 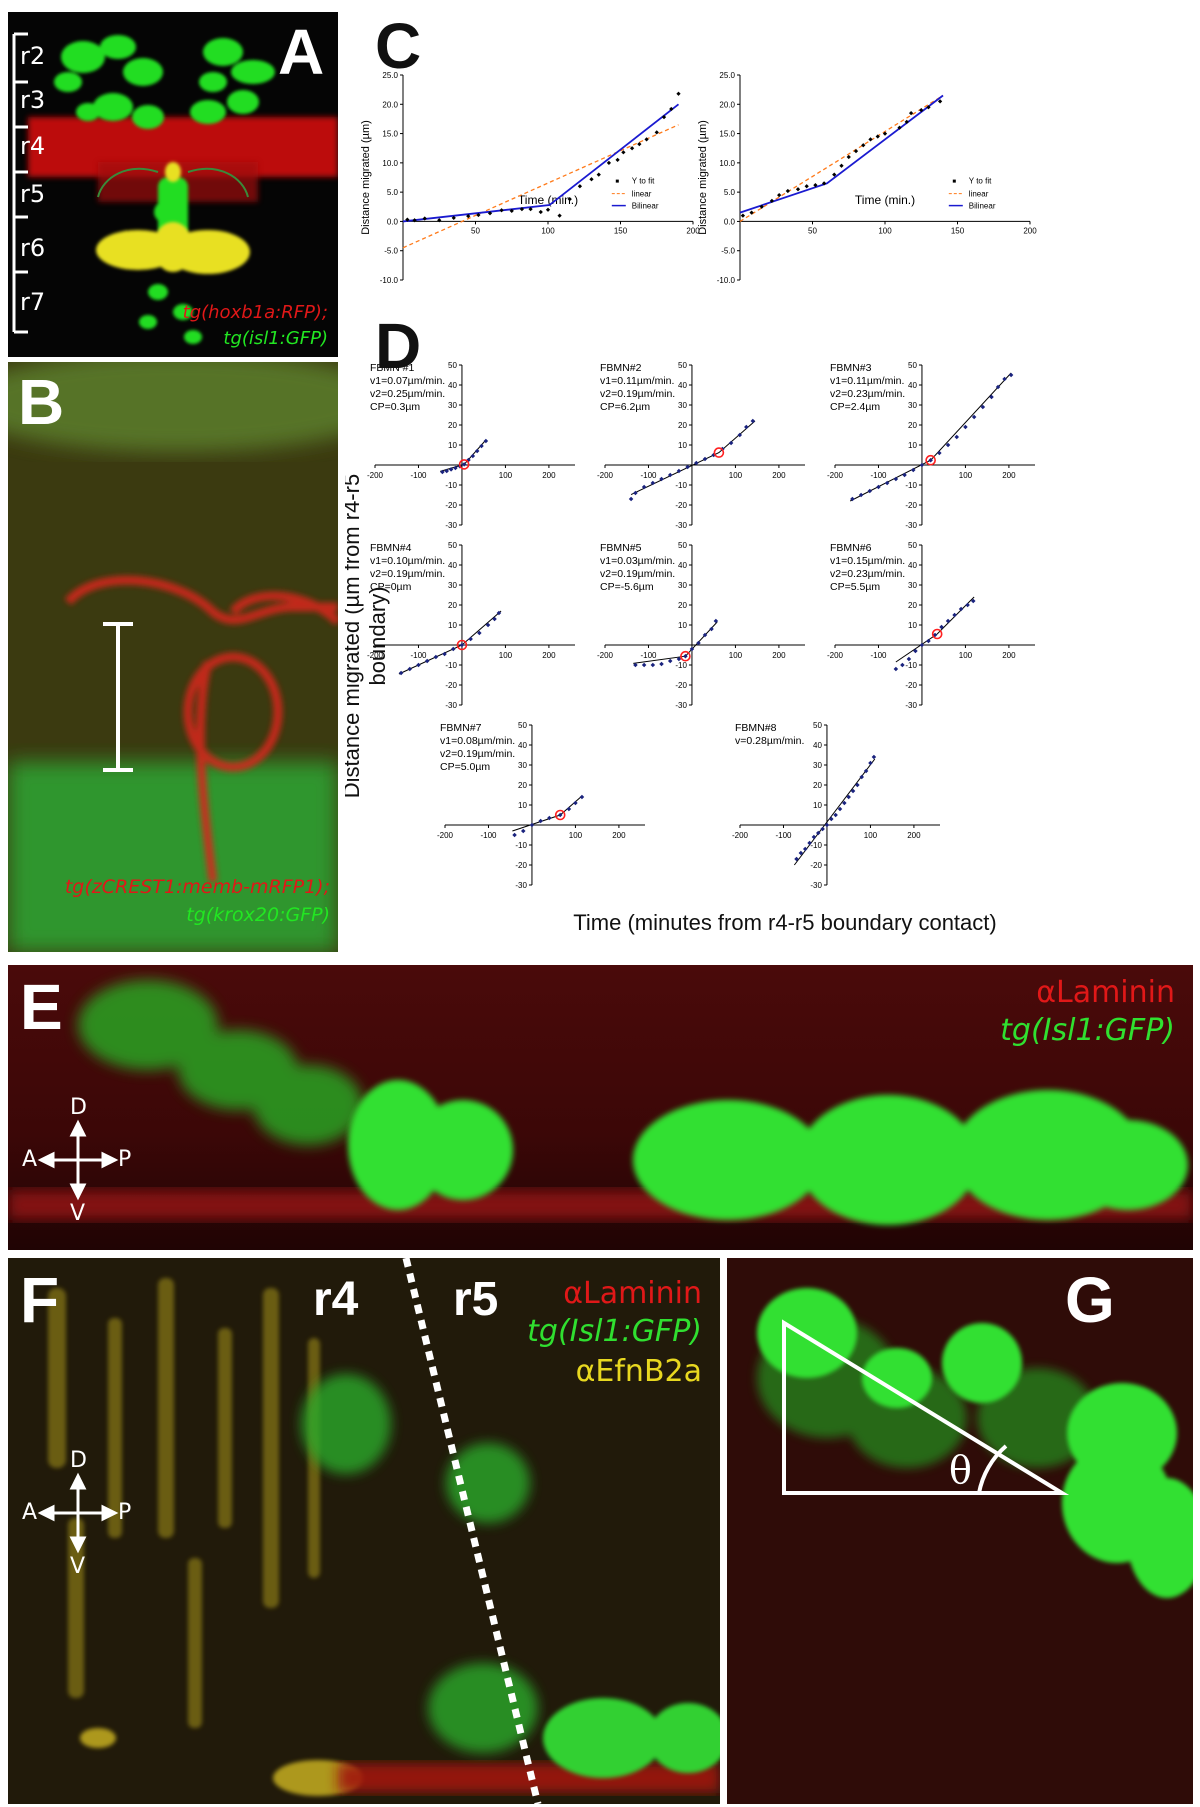 I want to click on panel-e-legend-red: αLaminin, so click(x=1105, y=992).